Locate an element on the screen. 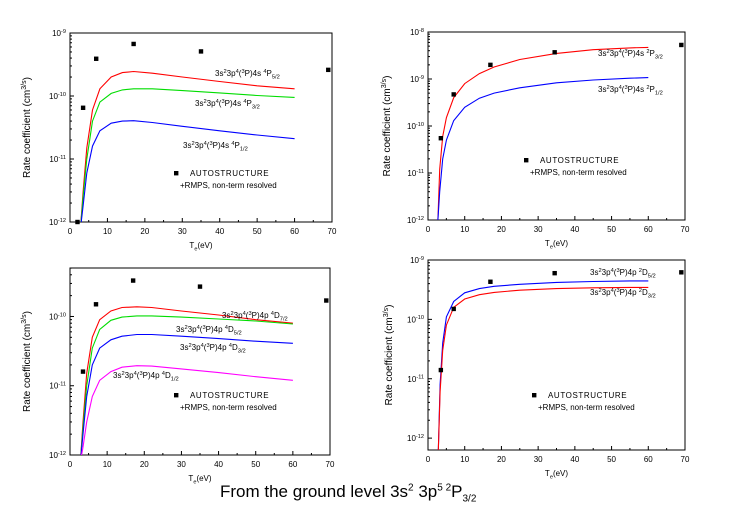 This screenshot has width=740, height=516. curve-label: 3s23p4(3P)4s 2P1/2 is located at coordinates (630, 91).